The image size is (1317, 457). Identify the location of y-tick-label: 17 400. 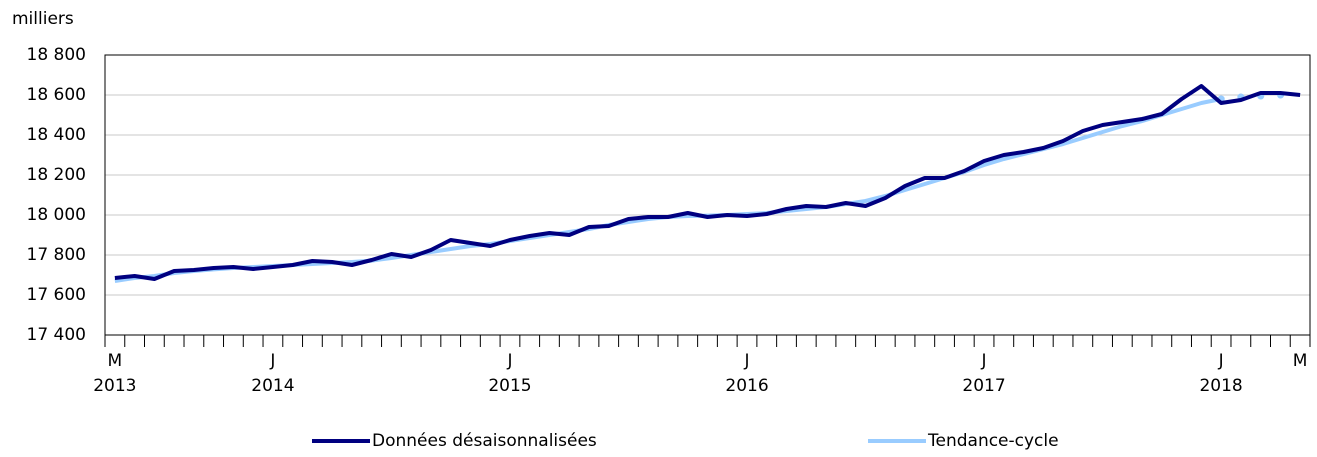
(56, 335).